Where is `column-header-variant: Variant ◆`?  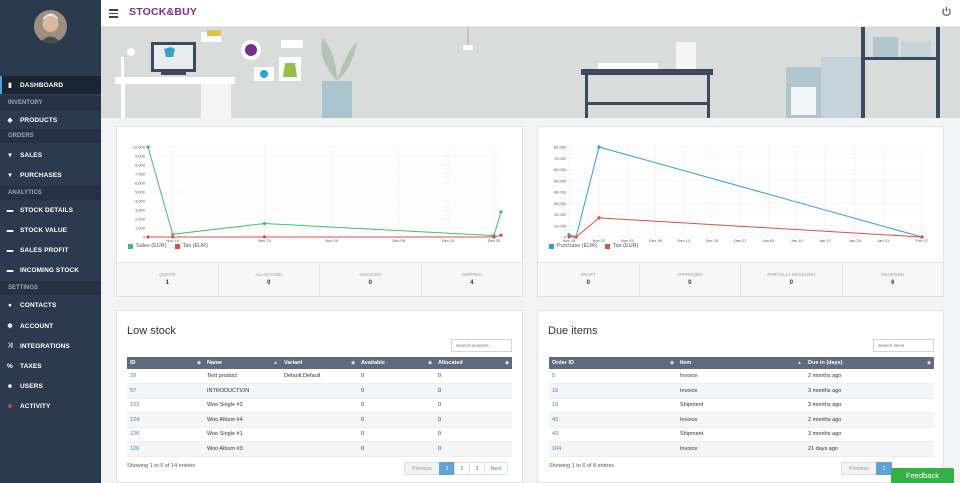
column-header-variant: Variant ◆ is located at coordinates (319, 363).